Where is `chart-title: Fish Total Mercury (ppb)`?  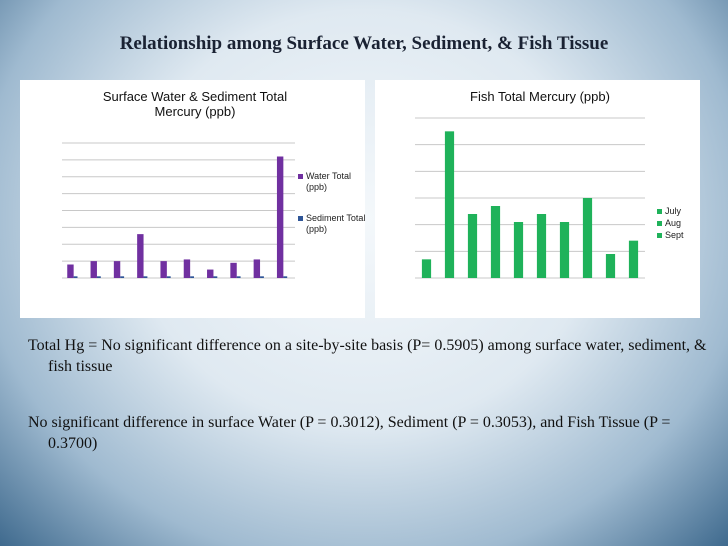 chart-title: Fish Total Mercury (ppb) is located at coordinates (540, 96).